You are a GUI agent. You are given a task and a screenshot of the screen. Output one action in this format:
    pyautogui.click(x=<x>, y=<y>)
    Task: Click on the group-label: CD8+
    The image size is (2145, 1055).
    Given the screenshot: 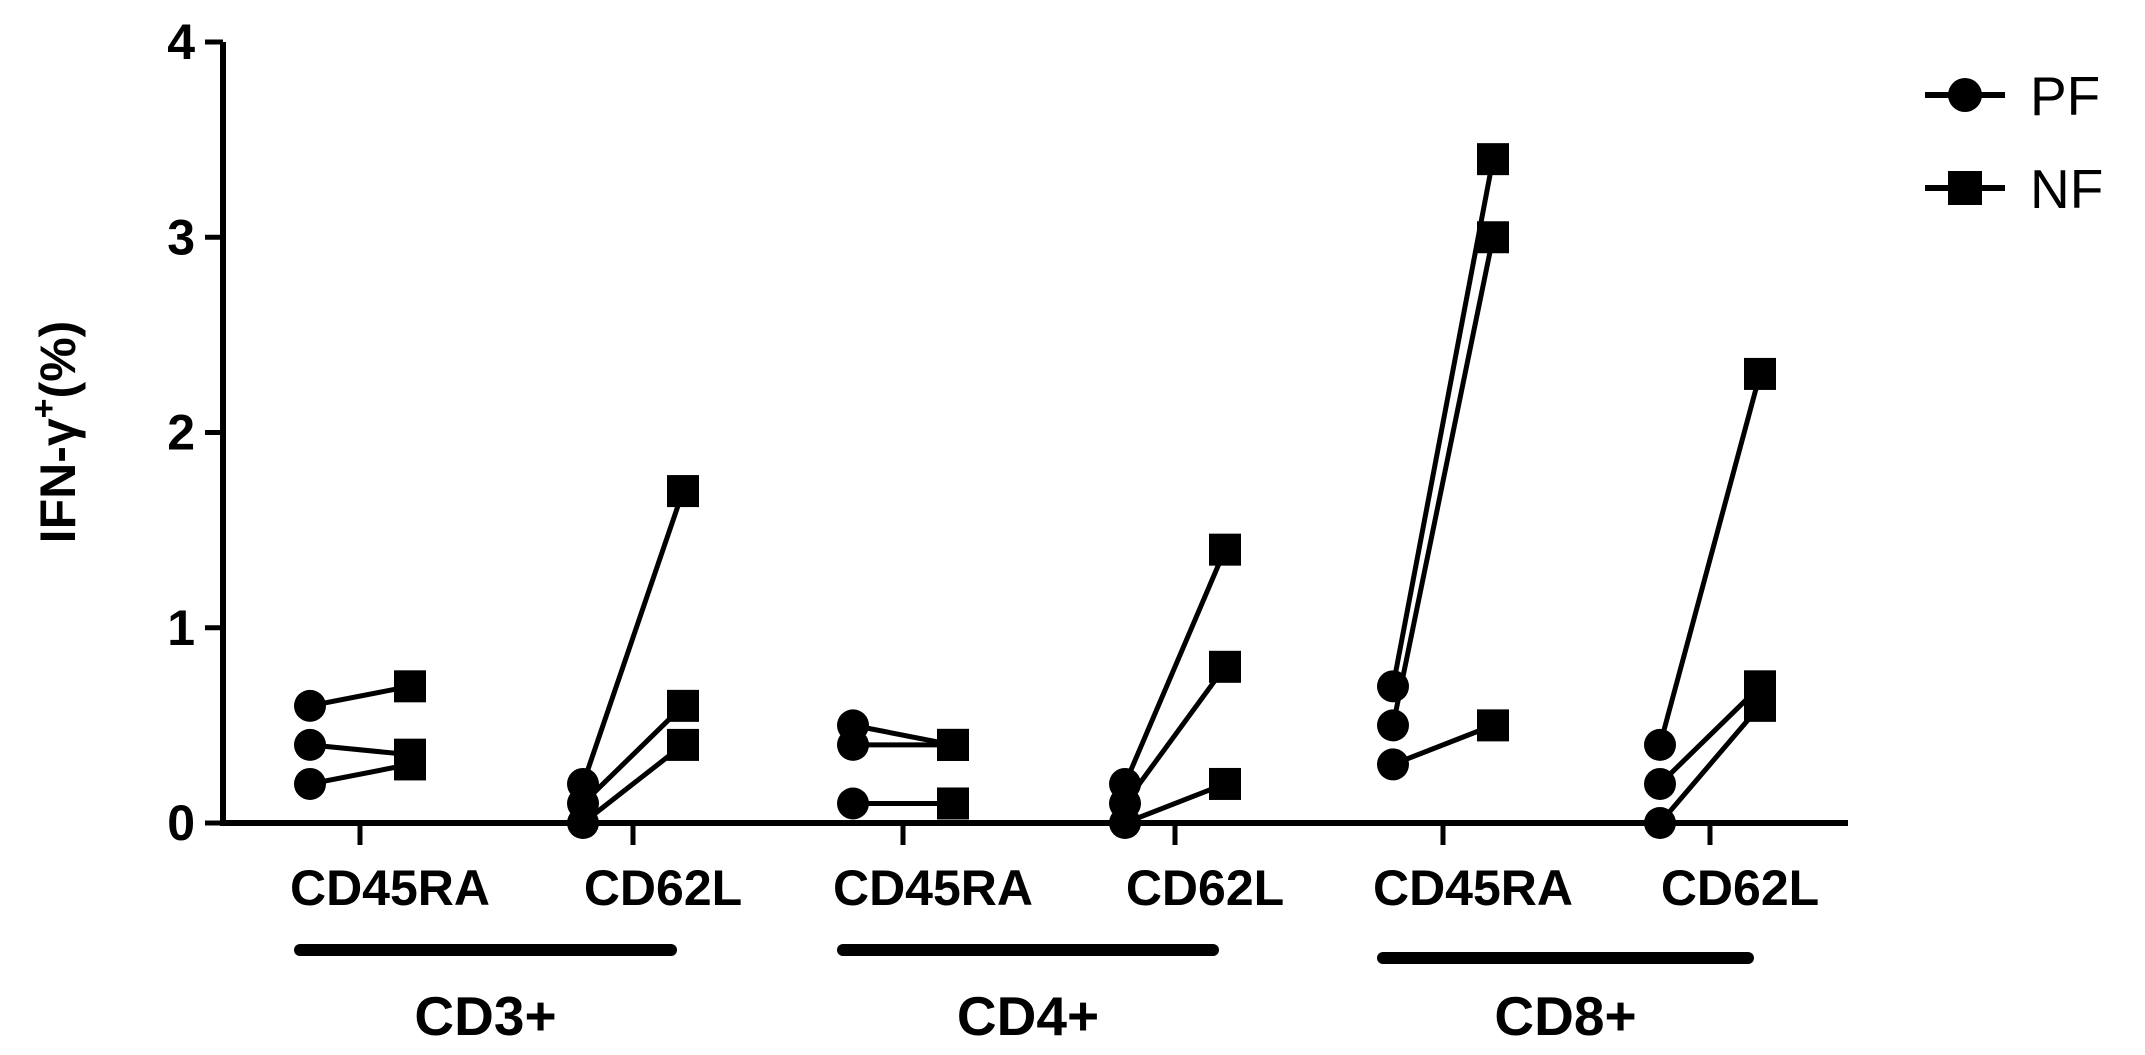 What is the action you would take?
    pyautogui.click(x=1565, y=1016)
    